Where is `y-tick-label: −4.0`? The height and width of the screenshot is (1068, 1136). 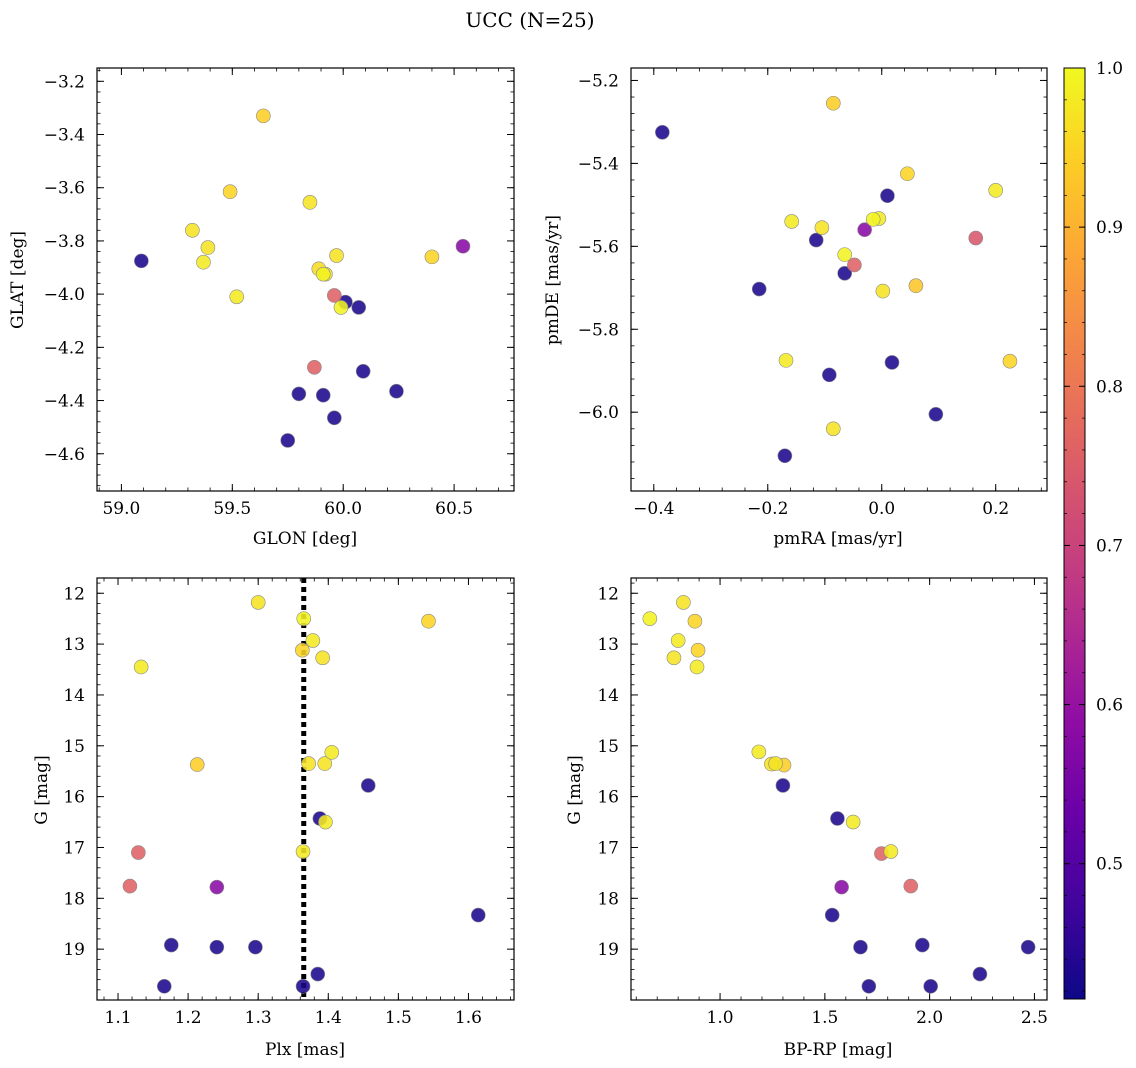 y-tick-label: −4.0 is located at coordinates (64, 295).